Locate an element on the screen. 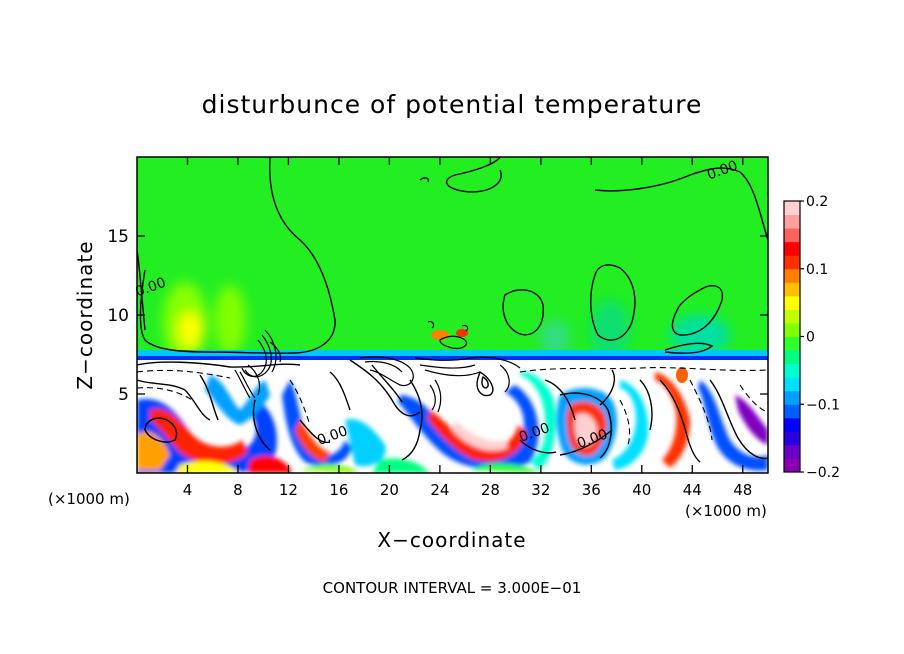 This screenshot has width=904, height=654. x-tick-label: 32 is located at coordinates (540, 490).